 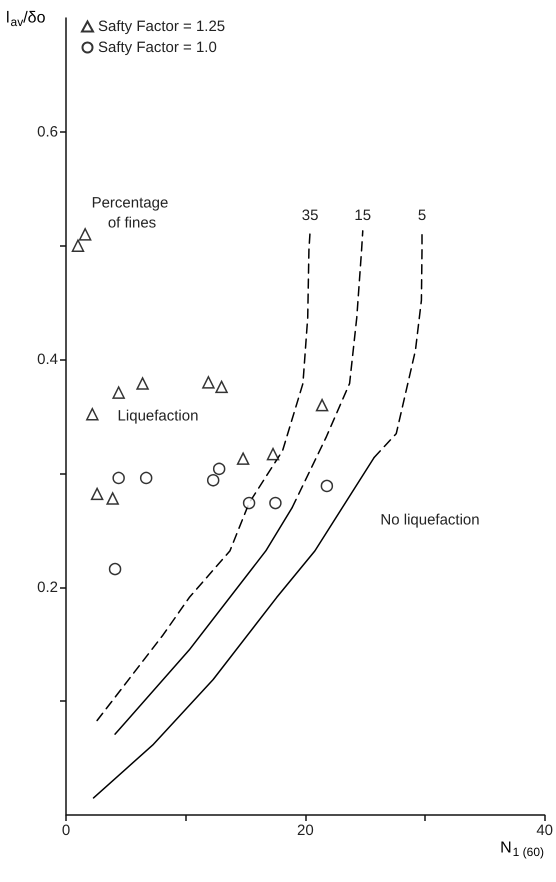 I want to click on y-tick-label: 0.6, so click(x=47, y=131).